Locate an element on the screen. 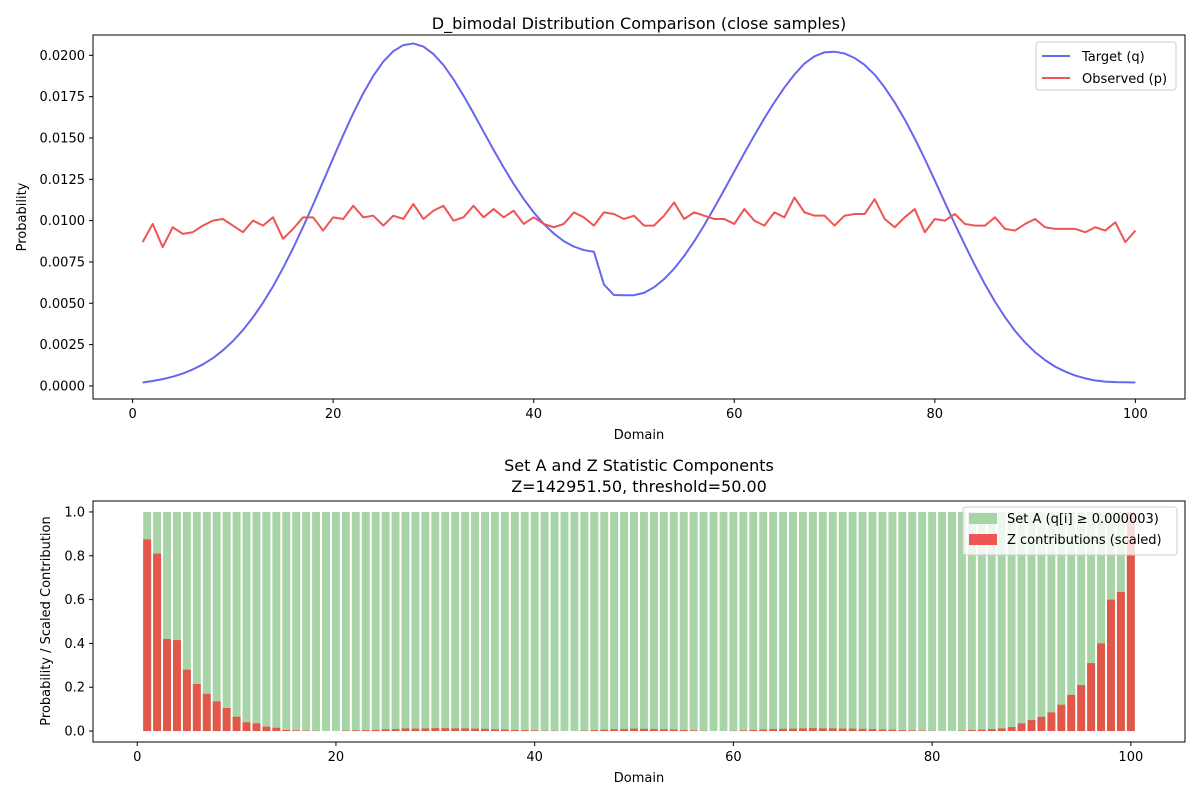 This screenshot has height=800, width=1200. top-x-tick-label: 20 is located at coordinates (333, 414).